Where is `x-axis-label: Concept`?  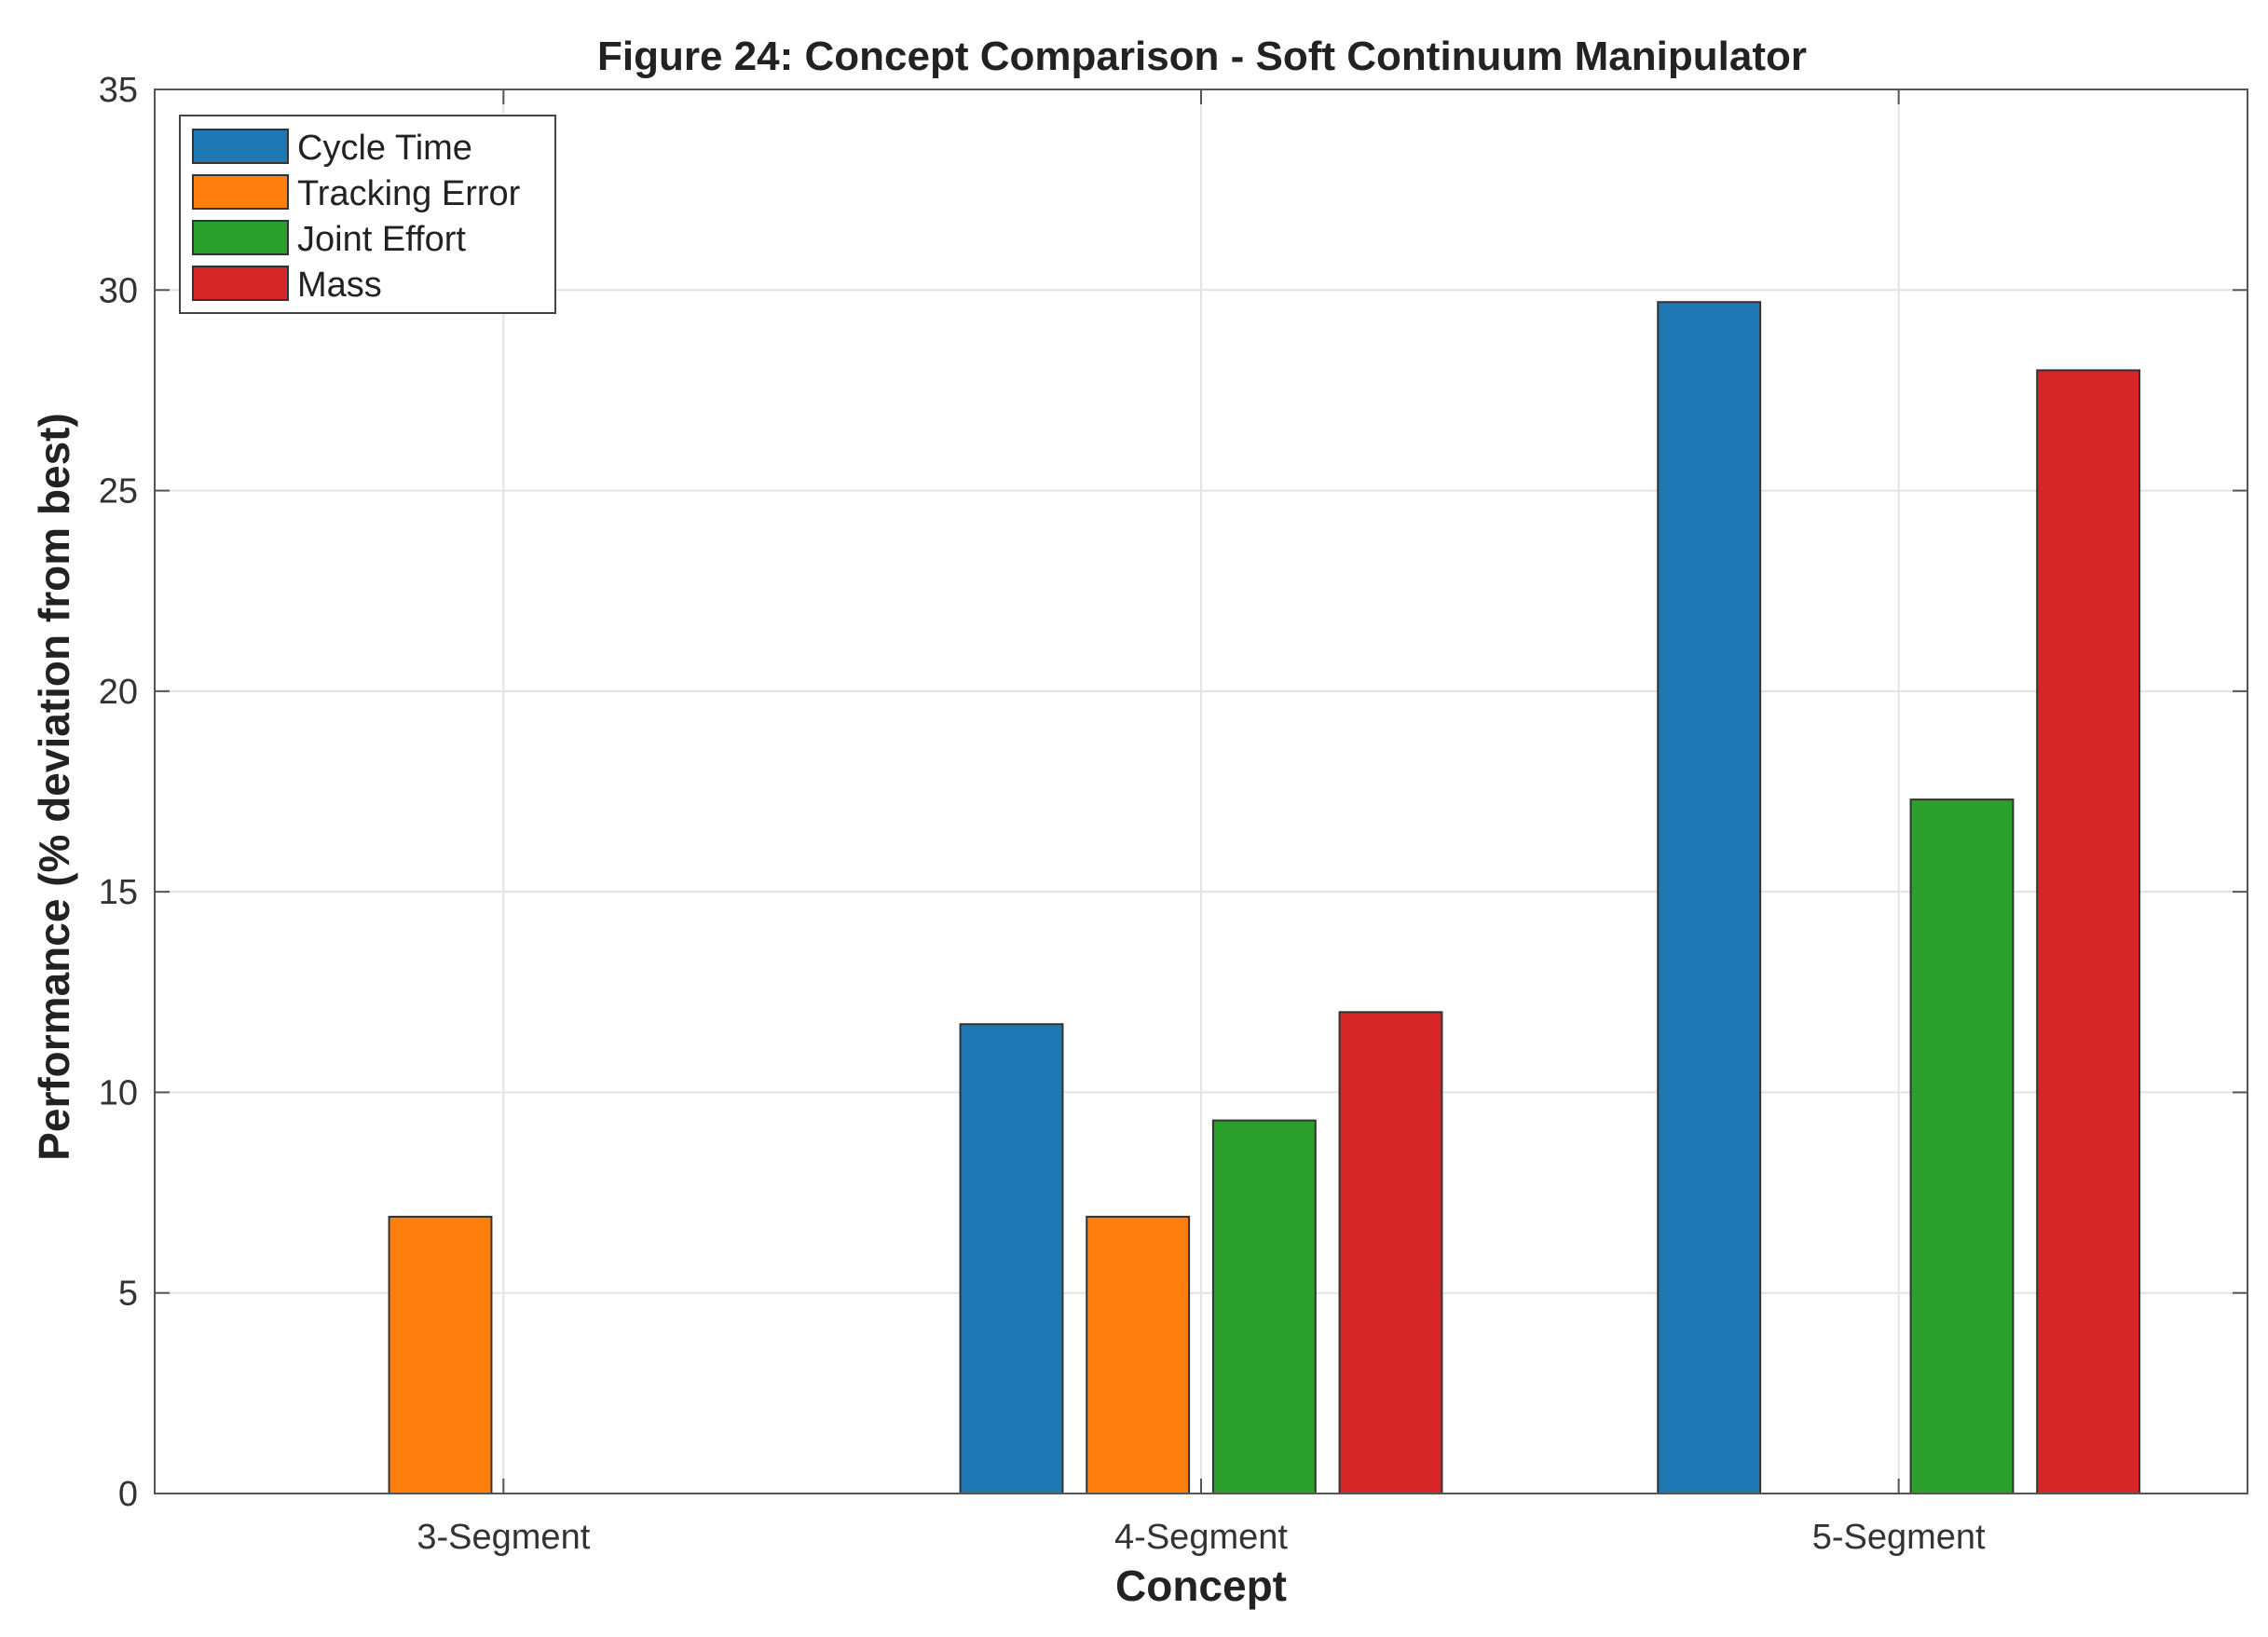
x-axis-label: Concept is located at coordinates (1201, 1586).